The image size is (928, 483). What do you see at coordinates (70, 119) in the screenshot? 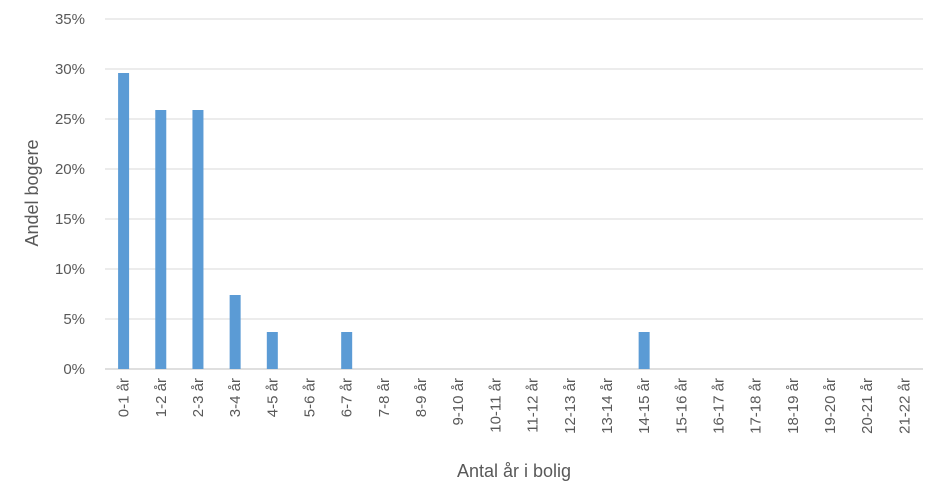
I see `y-tick-label: 25%` at bounding box center [70, 119].